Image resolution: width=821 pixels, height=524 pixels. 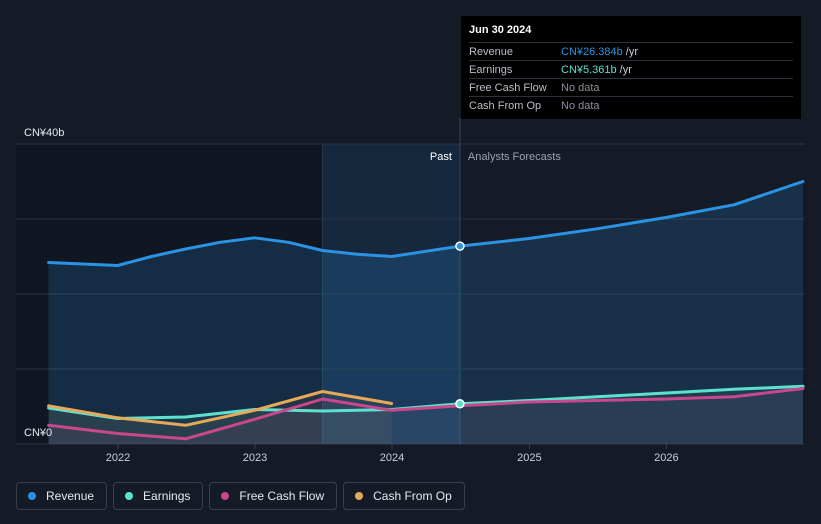 What do you see at coordinates (38, 433) in the screenshot?
I see `y-axis-bottom-label: CN¥0` at bounding box center [38, 433].